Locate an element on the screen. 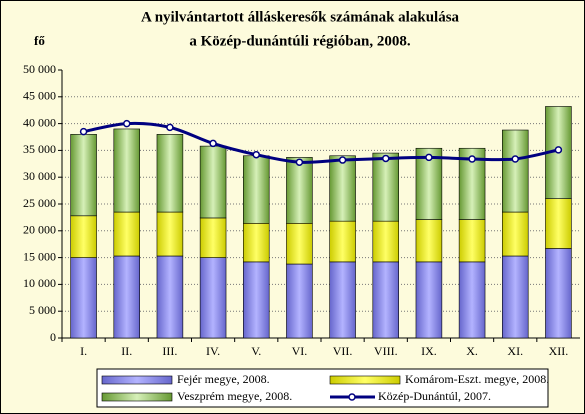 Image resolution: width=585 pixels, height=414 pixels. x-tick-label: IX. is located at coordinates (429, 351).